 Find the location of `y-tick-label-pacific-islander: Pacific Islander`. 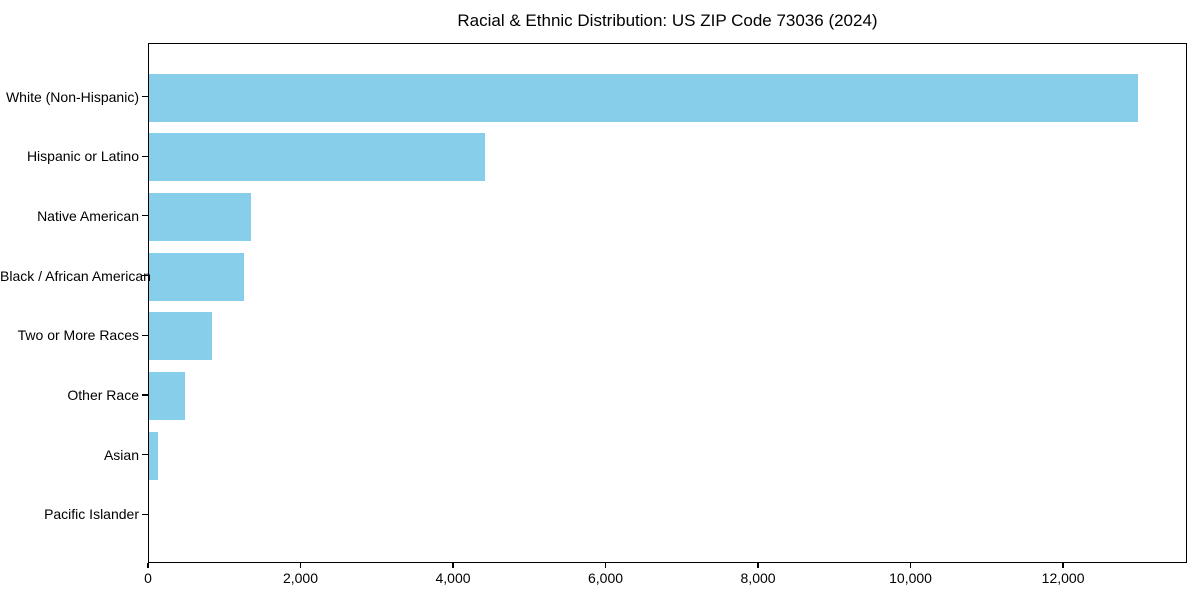

y-tick-label-pacific-islander: Pacific Islander is located at coordinates (91, 514).